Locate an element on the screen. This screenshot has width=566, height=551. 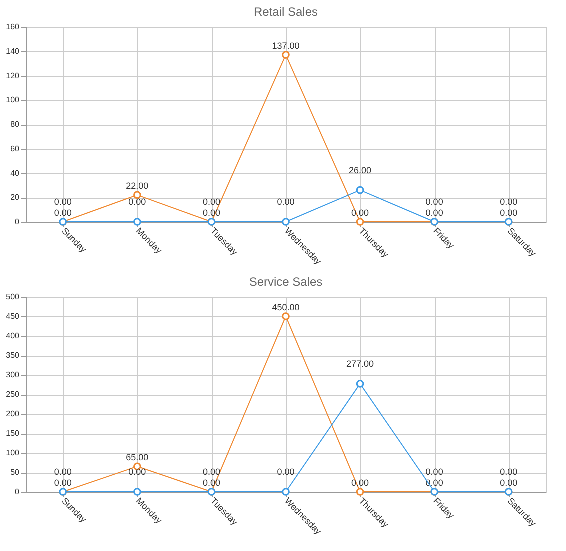
y-tick-label: 120 is located at coordinates (13, 75).